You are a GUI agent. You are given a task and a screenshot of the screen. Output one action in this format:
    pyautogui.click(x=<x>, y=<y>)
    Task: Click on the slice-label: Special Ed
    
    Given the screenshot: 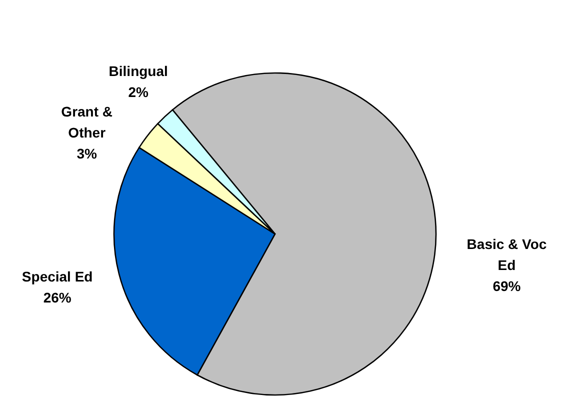 What is the action you would take?
    pyautogui.click(x=57, y=276)
    